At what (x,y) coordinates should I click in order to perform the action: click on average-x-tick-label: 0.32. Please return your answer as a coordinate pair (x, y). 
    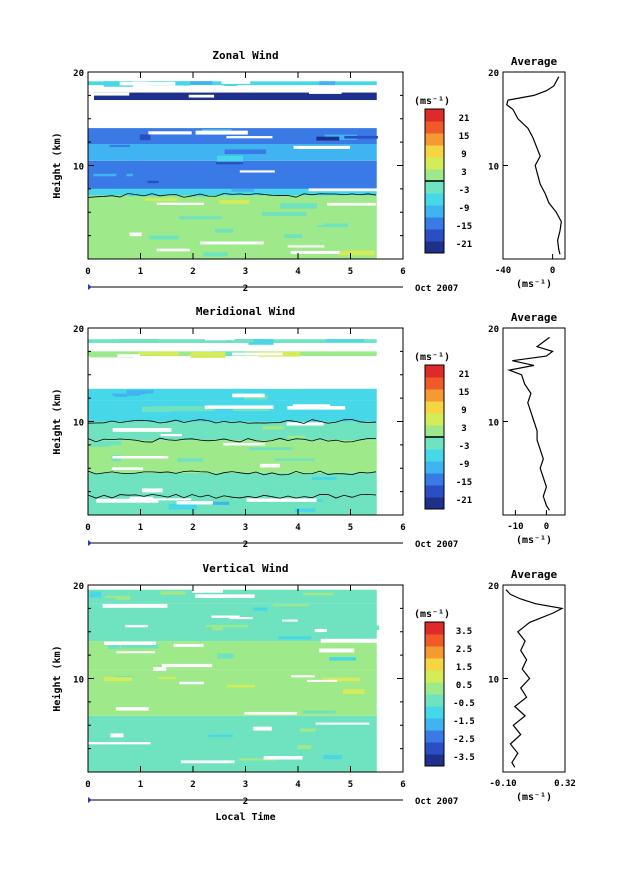
    Looking at the image, I should click on (565, 784).